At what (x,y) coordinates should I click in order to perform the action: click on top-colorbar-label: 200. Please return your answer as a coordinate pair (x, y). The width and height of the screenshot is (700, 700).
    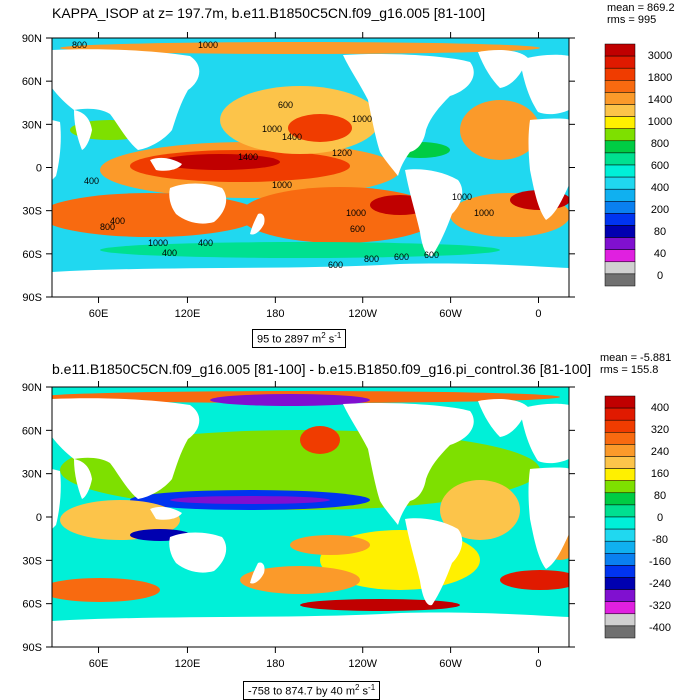
    Looking at the image, I should click on (660, 210).